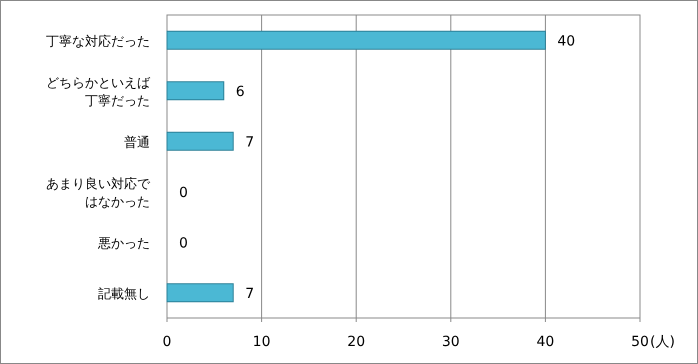  Describe the element at coordinates (566, 41) in the screenshot. I see `data-label: 40` at that location.